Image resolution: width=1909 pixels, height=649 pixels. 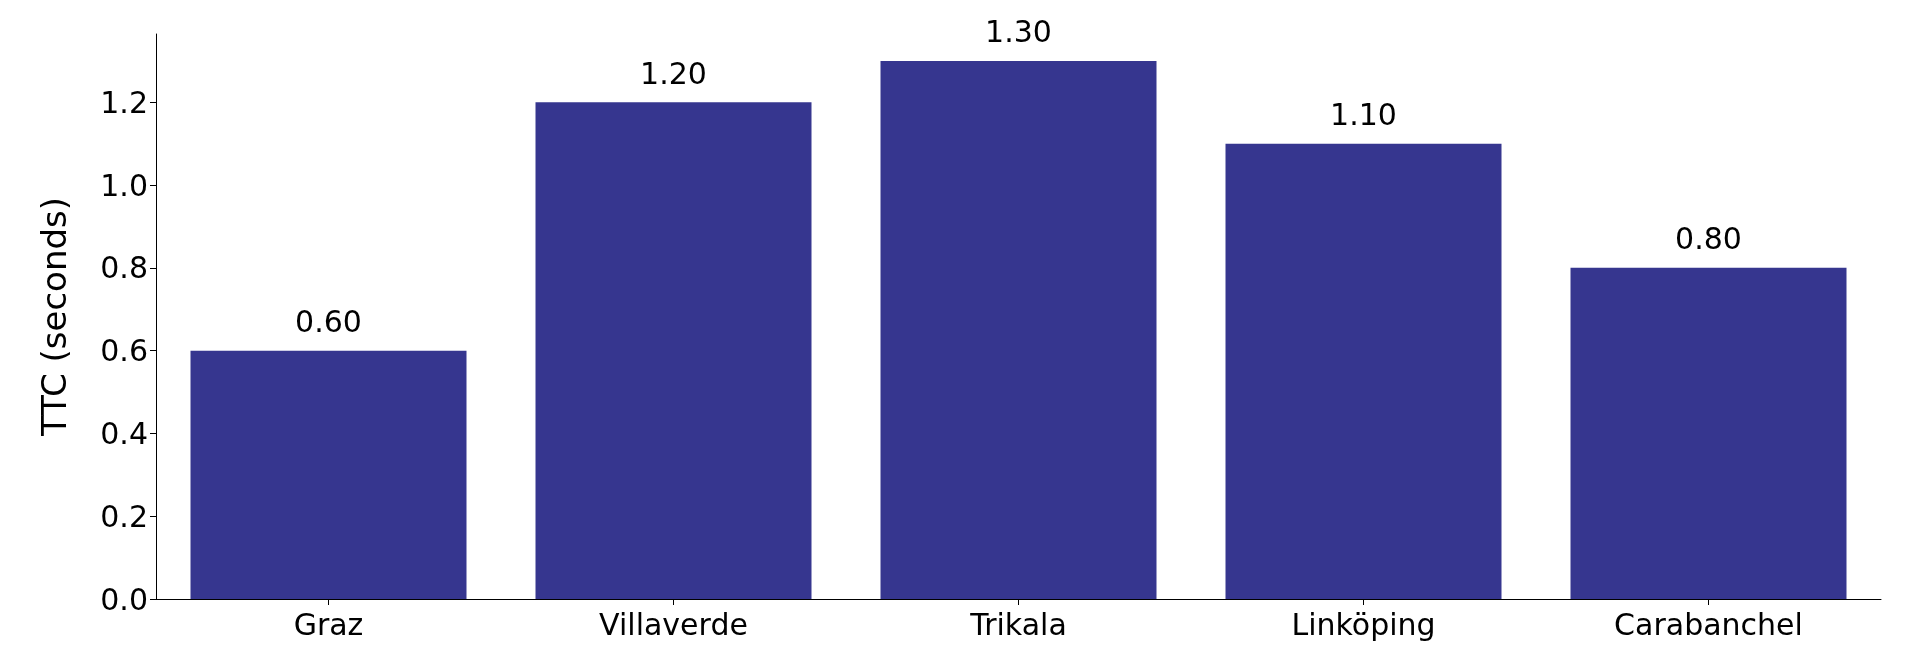 I want to click on x-tick-label: Trikala, so click(x=1018, y=624).